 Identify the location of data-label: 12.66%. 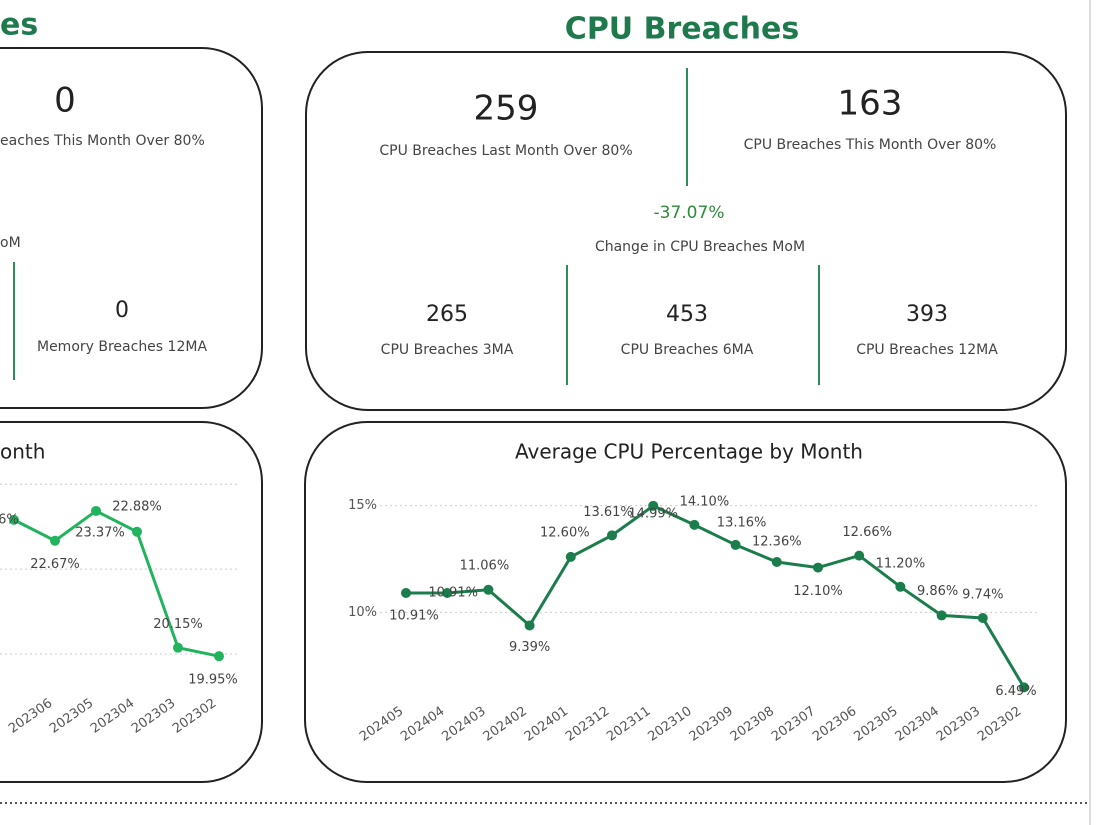
(867, 532).